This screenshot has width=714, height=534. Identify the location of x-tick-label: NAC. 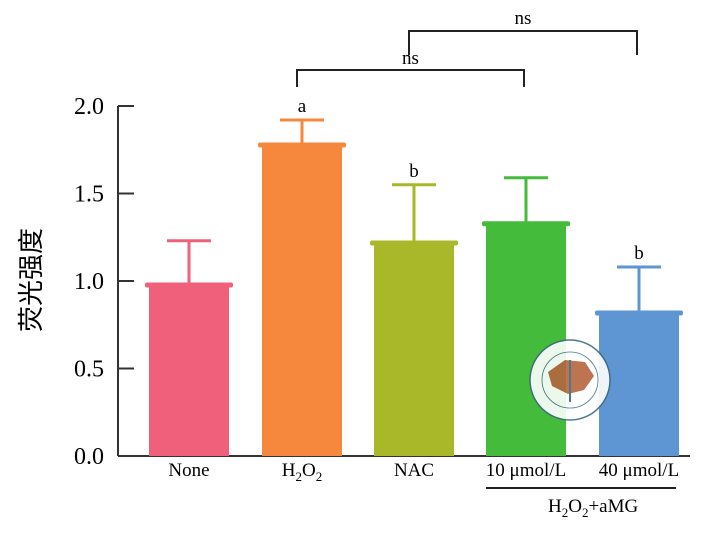
(414, 470).